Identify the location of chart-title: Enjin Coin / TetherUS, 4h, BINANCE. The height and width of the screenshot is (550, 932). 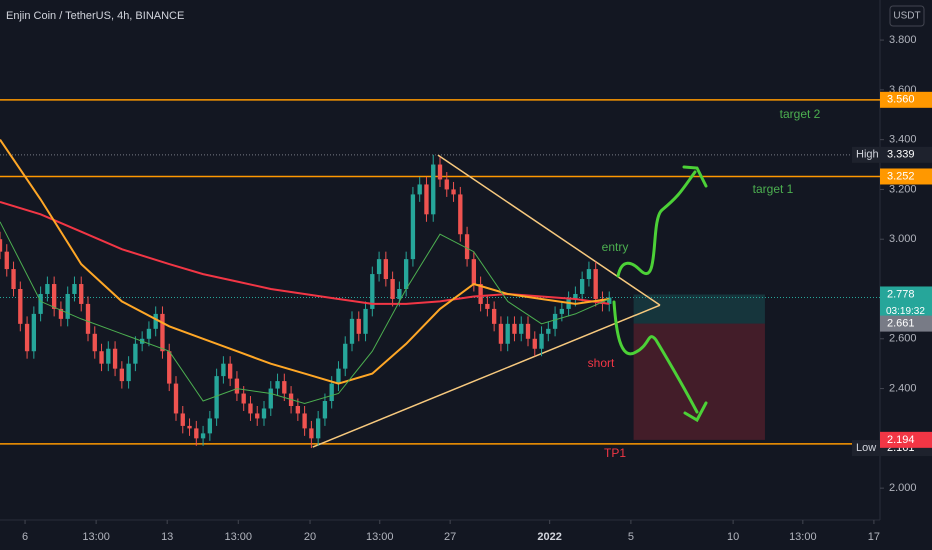
(95, 16).